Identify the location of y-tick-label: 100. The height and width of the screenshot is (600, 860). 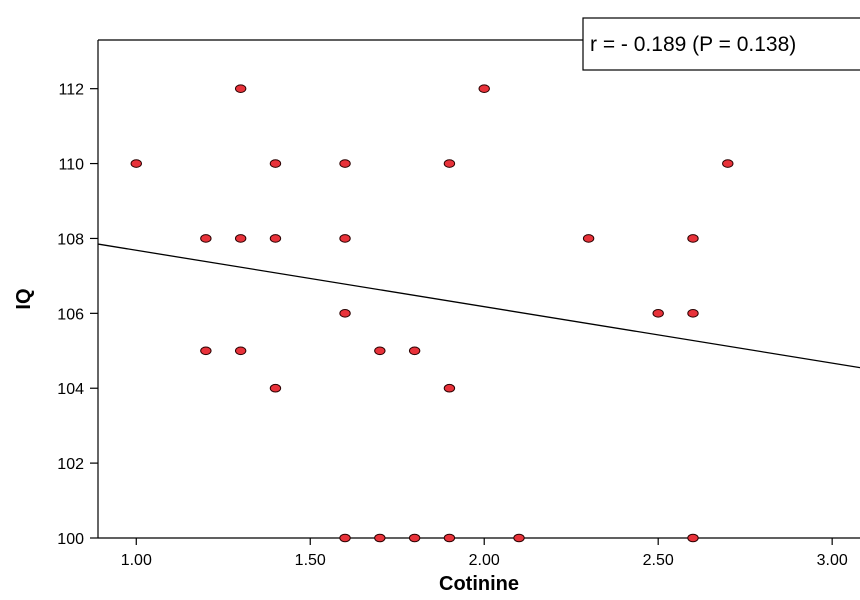
(70, 539).